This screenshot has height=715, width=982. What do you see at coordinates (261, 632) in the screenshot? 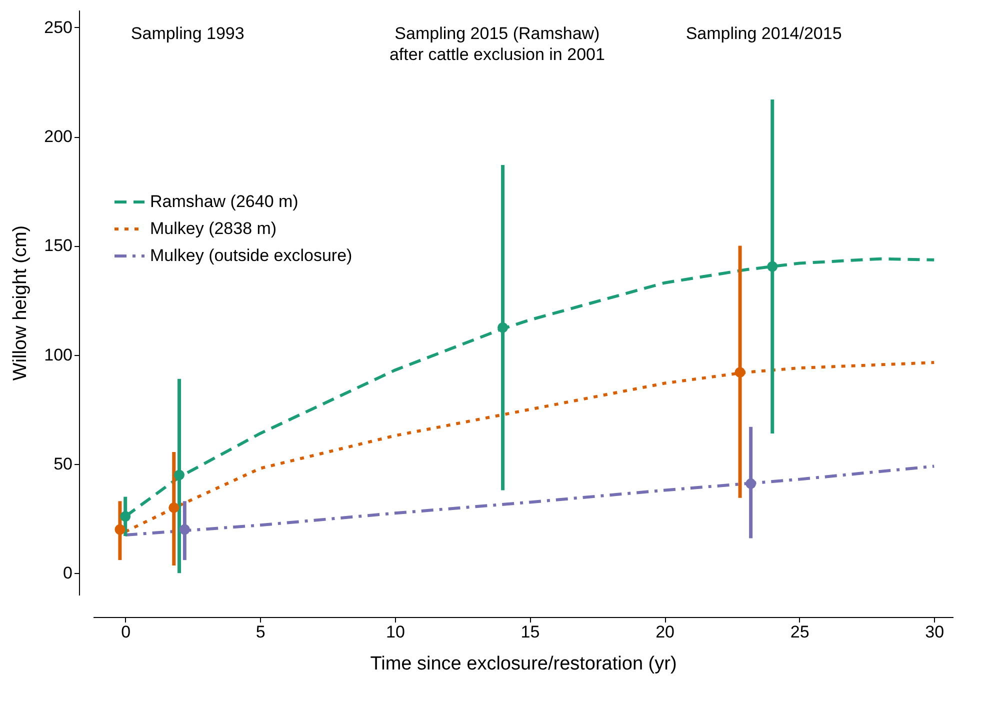
I see `x-tick-label: 5` at bounding box center [261, 632].